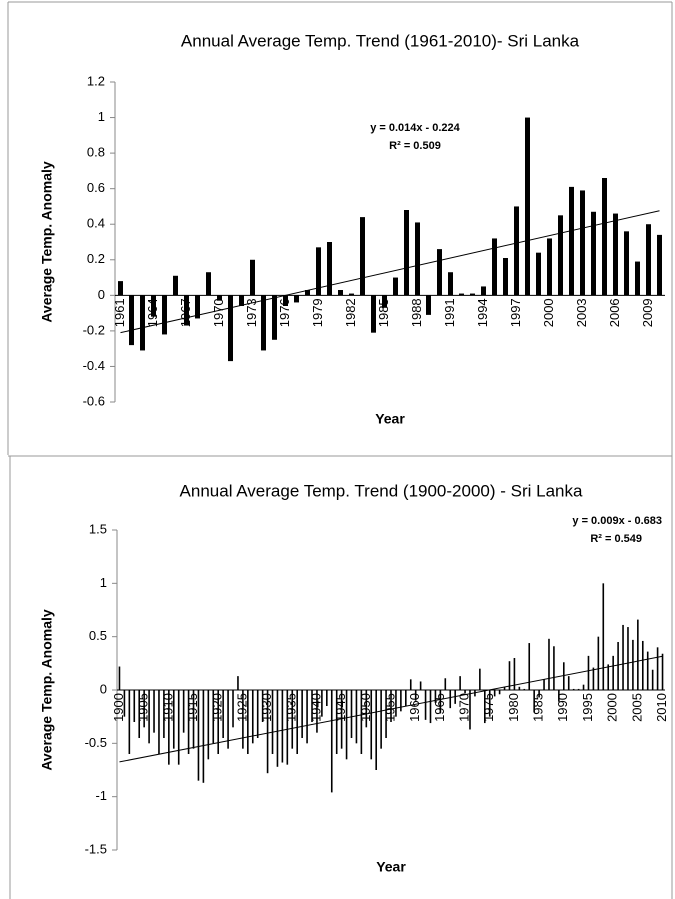 This screenshot has width=675, height=899. I want to click on x-tick-label: 1997, so click(515, 312).